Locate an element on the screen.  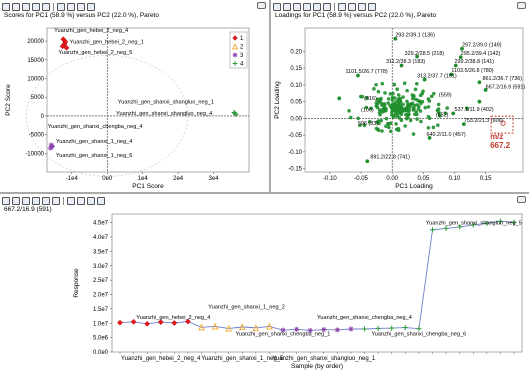
y-axis-label: Response is located at coordinates (76, 283).